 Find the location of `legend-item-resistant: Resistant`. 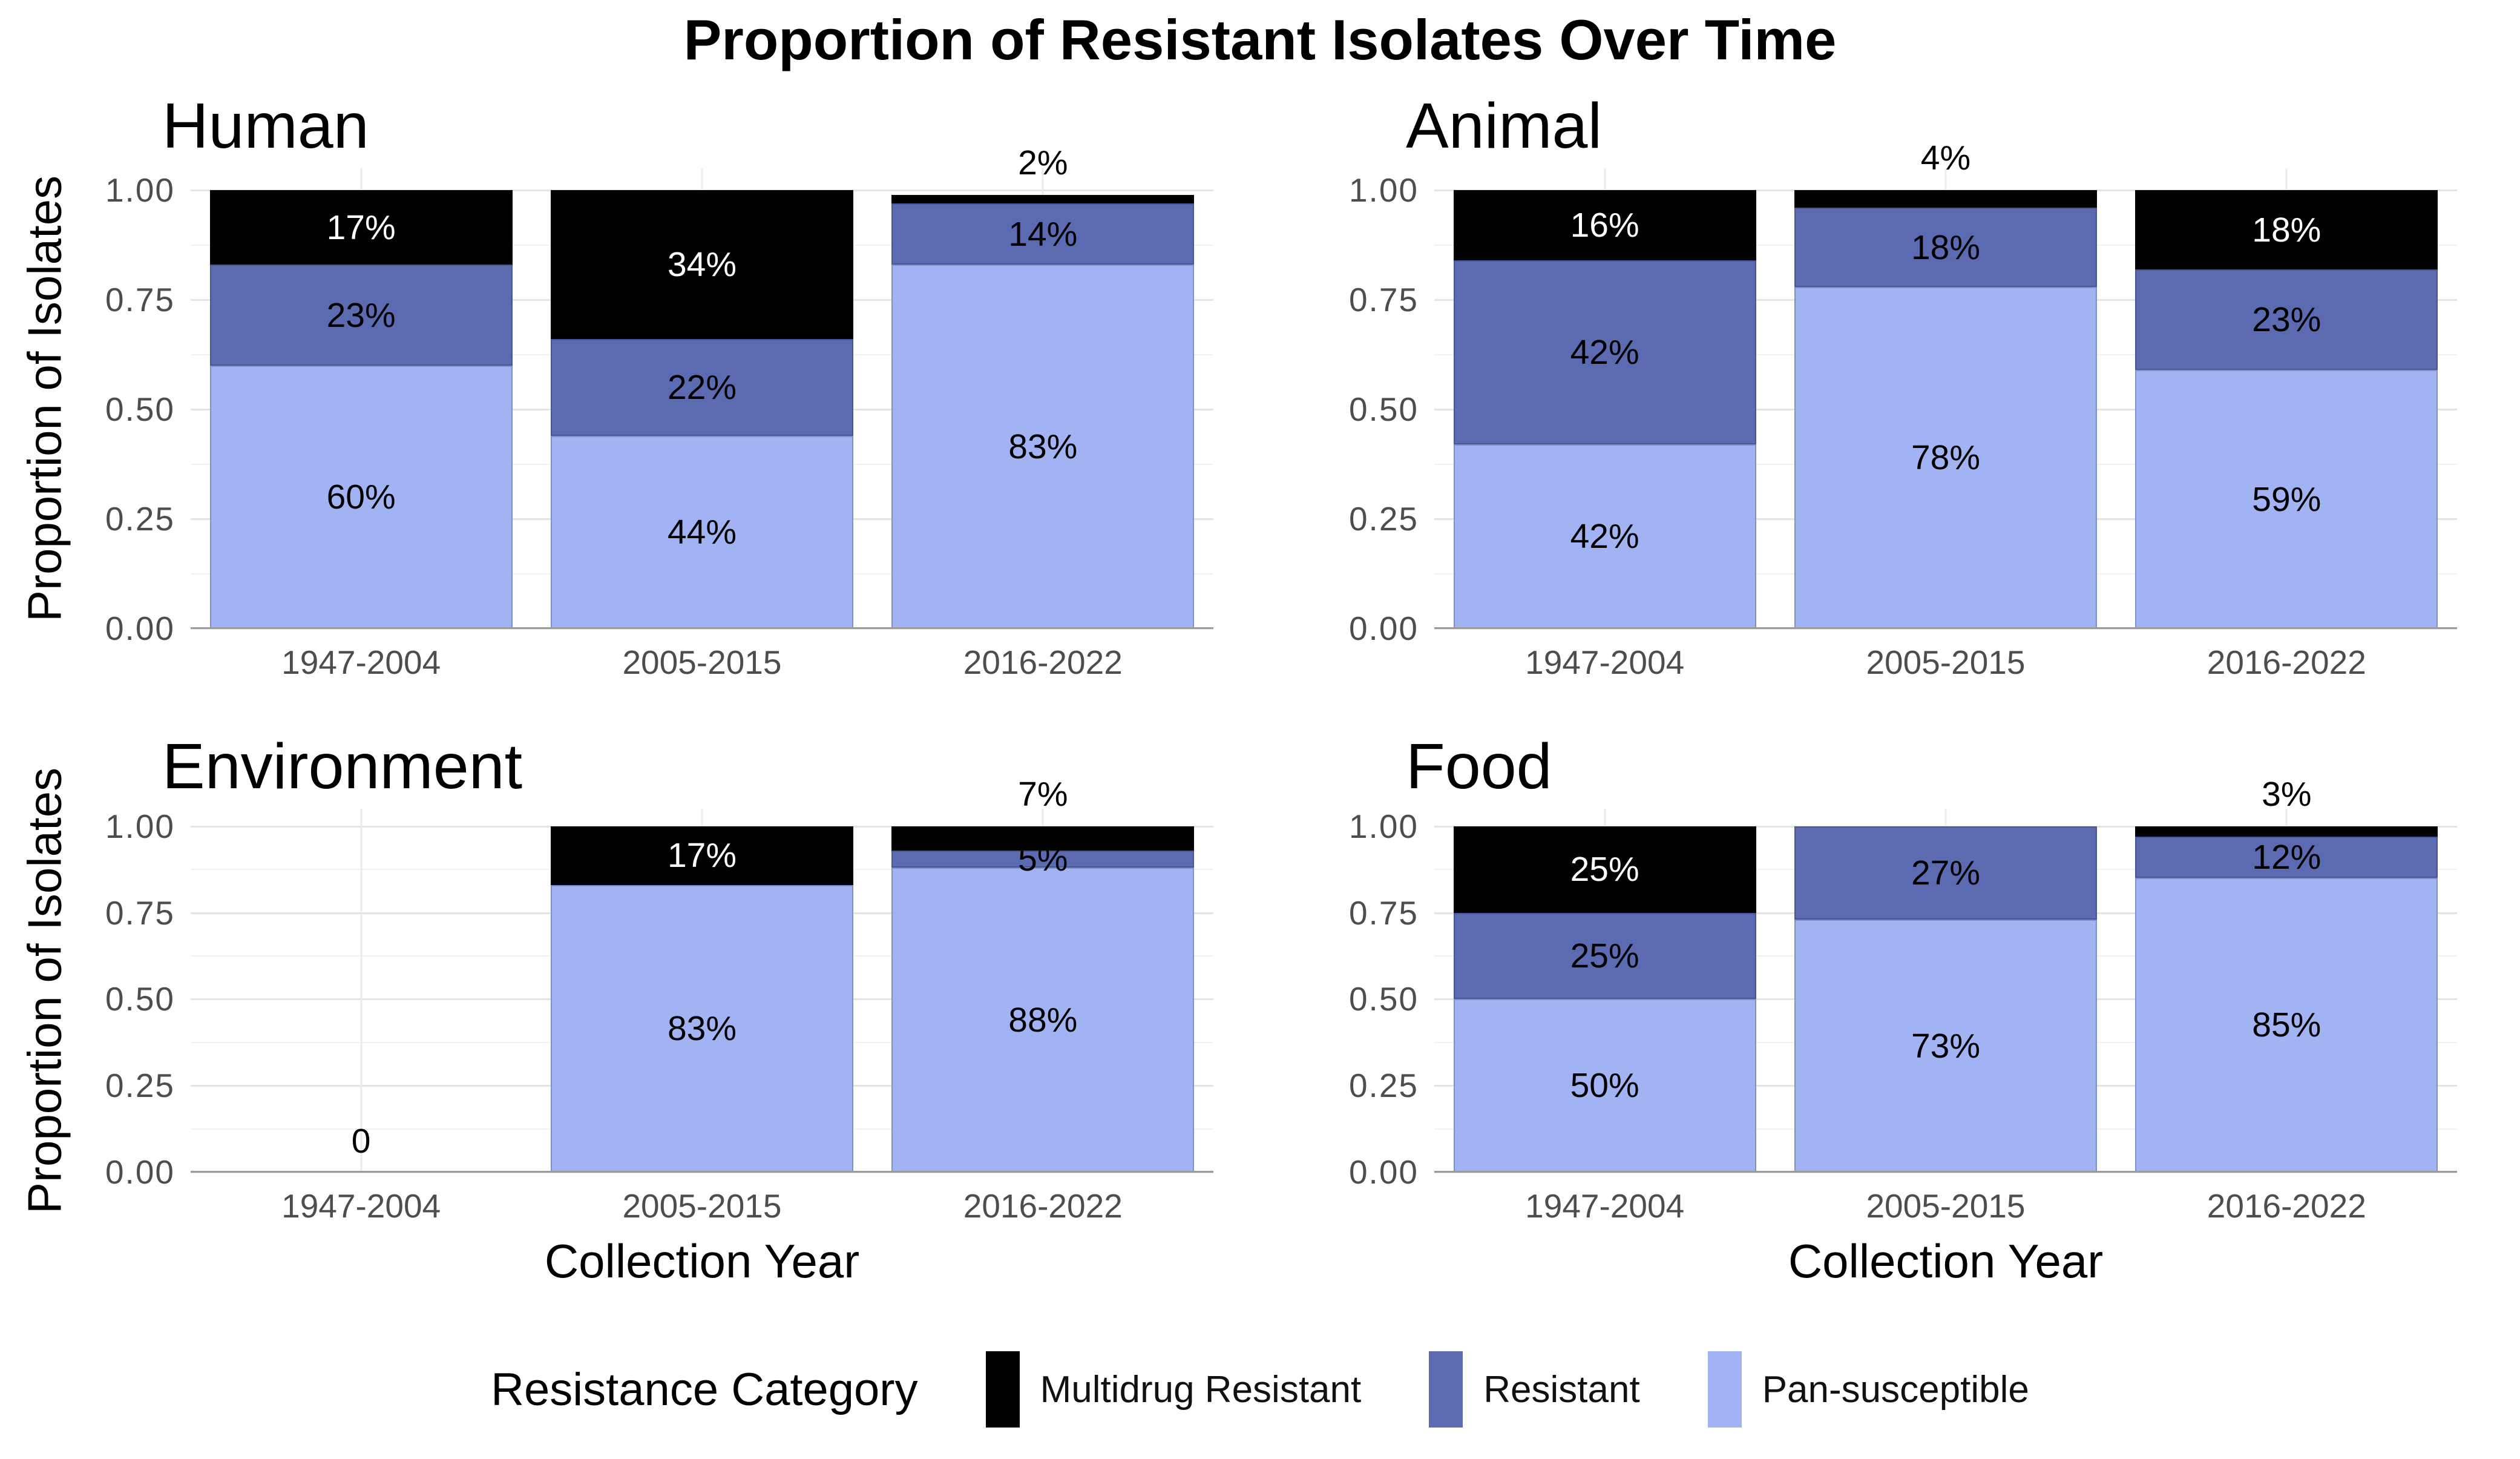

legend-item-resistant: Resistant is located at coordinates (1534, 1389).